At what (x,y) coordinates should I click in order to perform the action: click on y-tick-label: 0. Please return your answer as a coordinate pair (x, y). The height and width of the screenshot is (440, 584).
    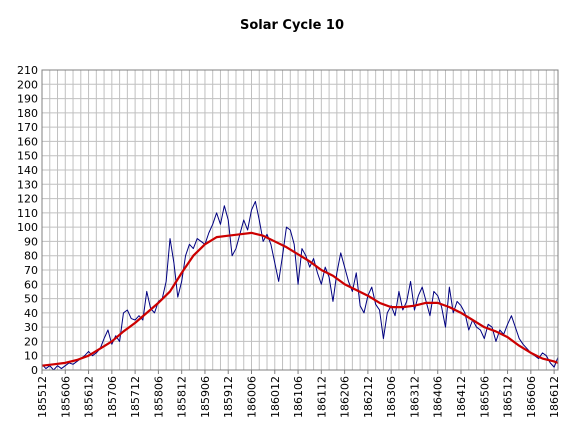
    Looking at the image, I should click on (34, 370).